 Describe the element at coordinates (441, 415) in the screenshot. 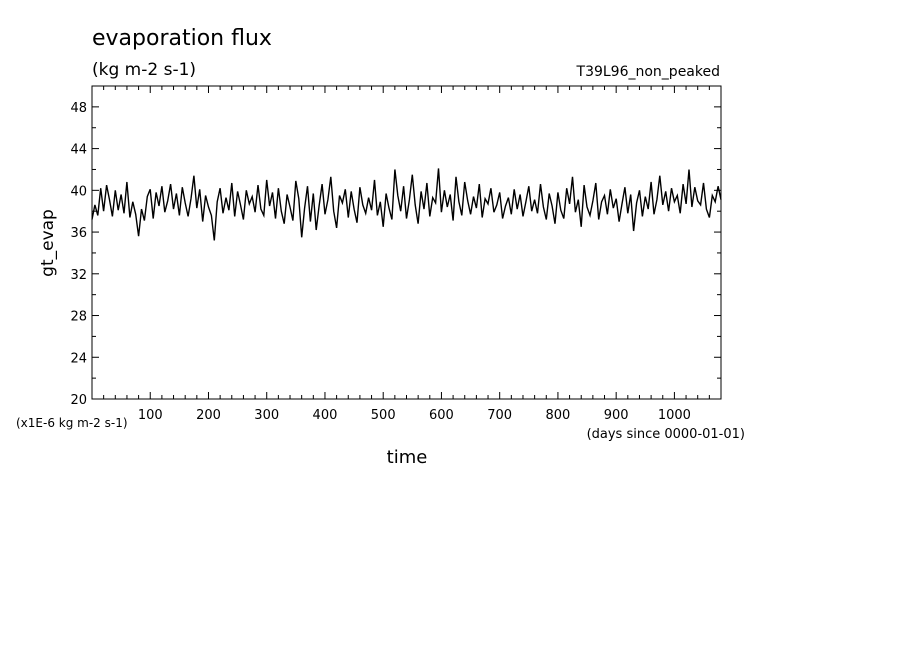

I see `x-tick-label: 600` at that location.